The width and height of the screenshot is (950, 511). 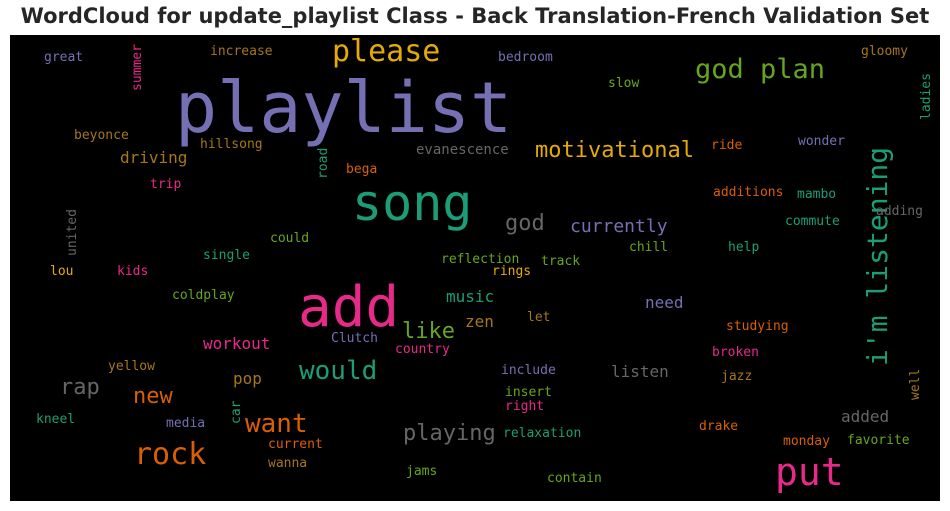 What do you see at coordinates (55, 419) in the screenshot?
I see `word-kneel: kneel` at bounding box center [55, 419].